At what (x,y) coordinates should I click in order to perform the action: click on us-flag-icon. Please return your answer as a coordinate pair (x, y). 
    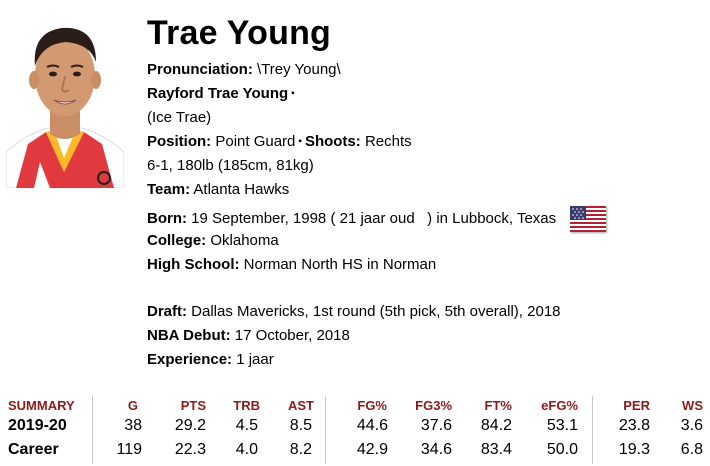
    Looking at the image, I should click on (588, 219).